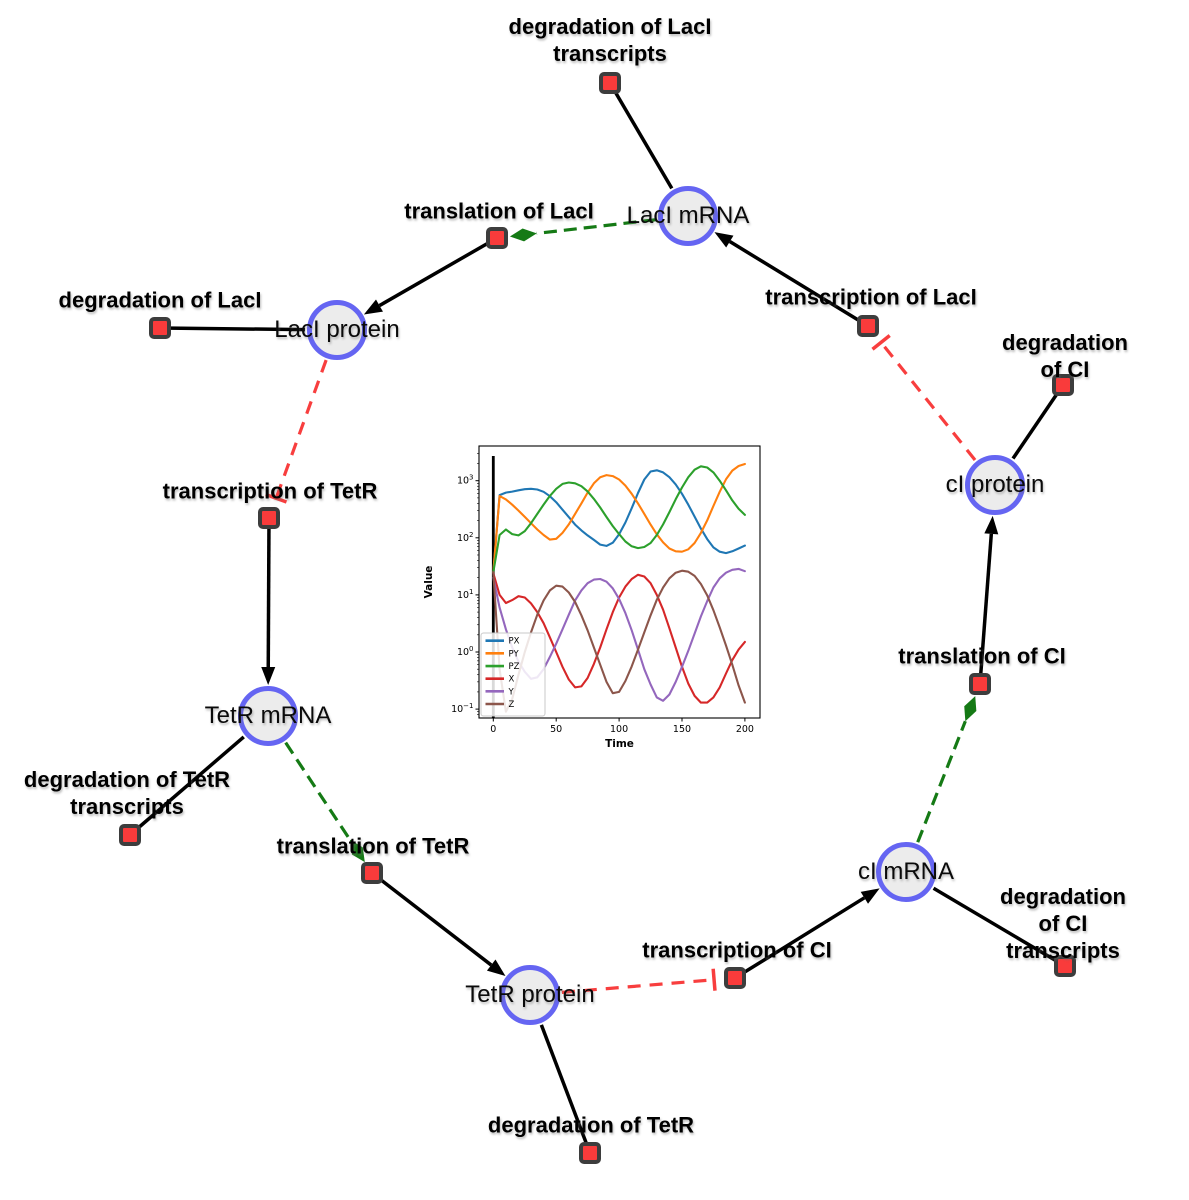  I want to click on edge-production-transcription-tetr-tetr-mrna, so click(268, 601).